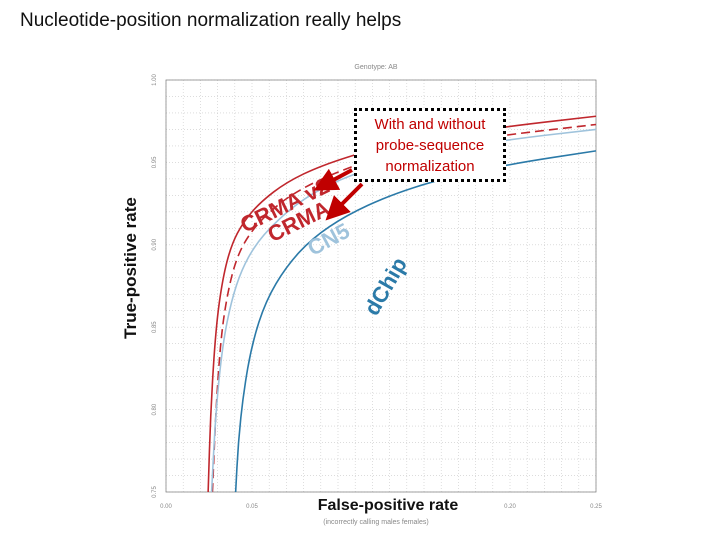  I want to click on y-axis-label: True-positive rate, so click(130, 268).